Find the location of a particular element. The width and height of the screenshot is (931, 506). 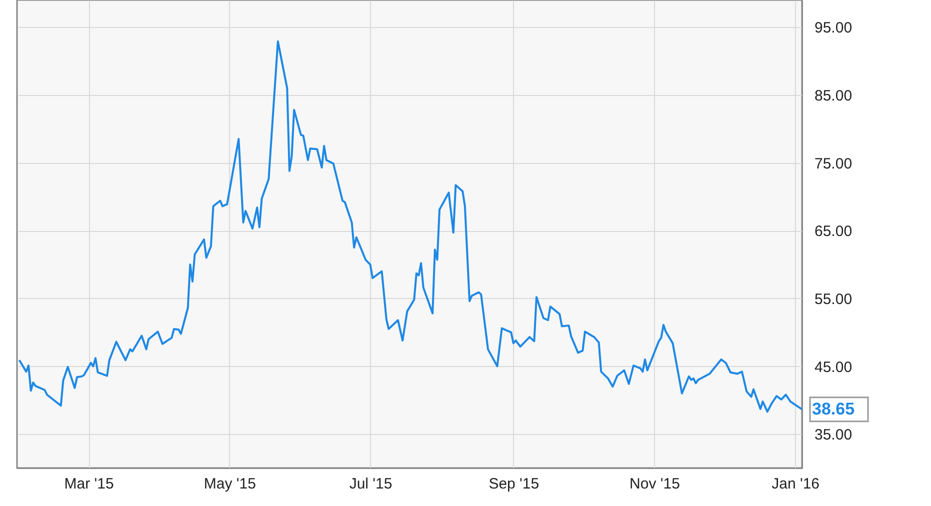

x-tick-label: May '15 is located at coordinates (230, 484).